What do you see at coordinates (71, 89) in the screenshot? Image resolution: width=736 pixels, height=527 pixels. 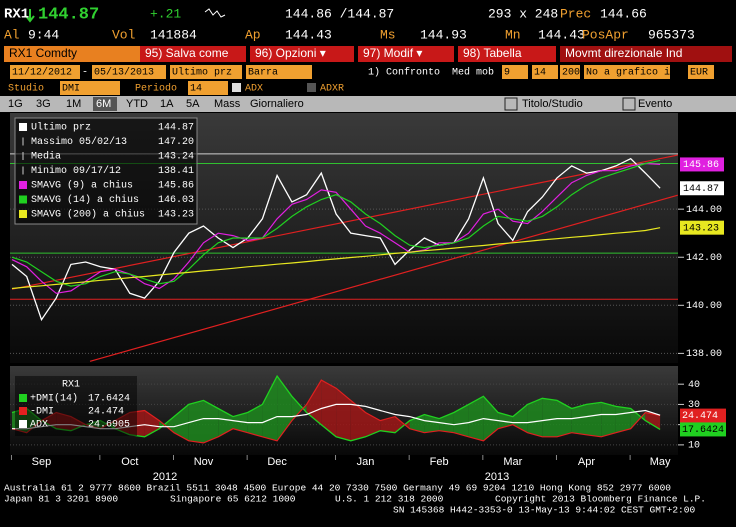 I see `study-text: DMI` at bounding box center [71, 89].